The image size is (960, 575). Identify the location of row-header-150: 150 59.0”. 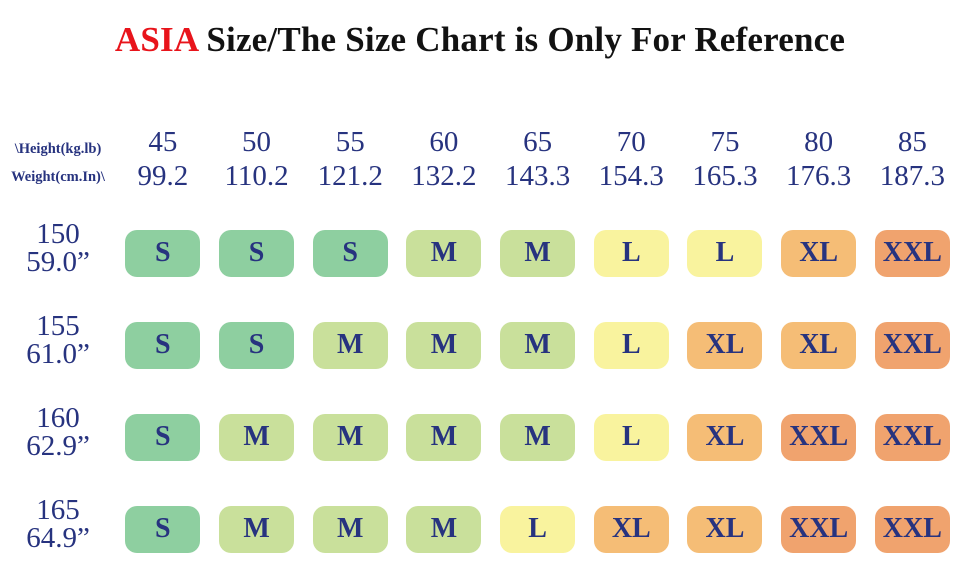
(58, 248).